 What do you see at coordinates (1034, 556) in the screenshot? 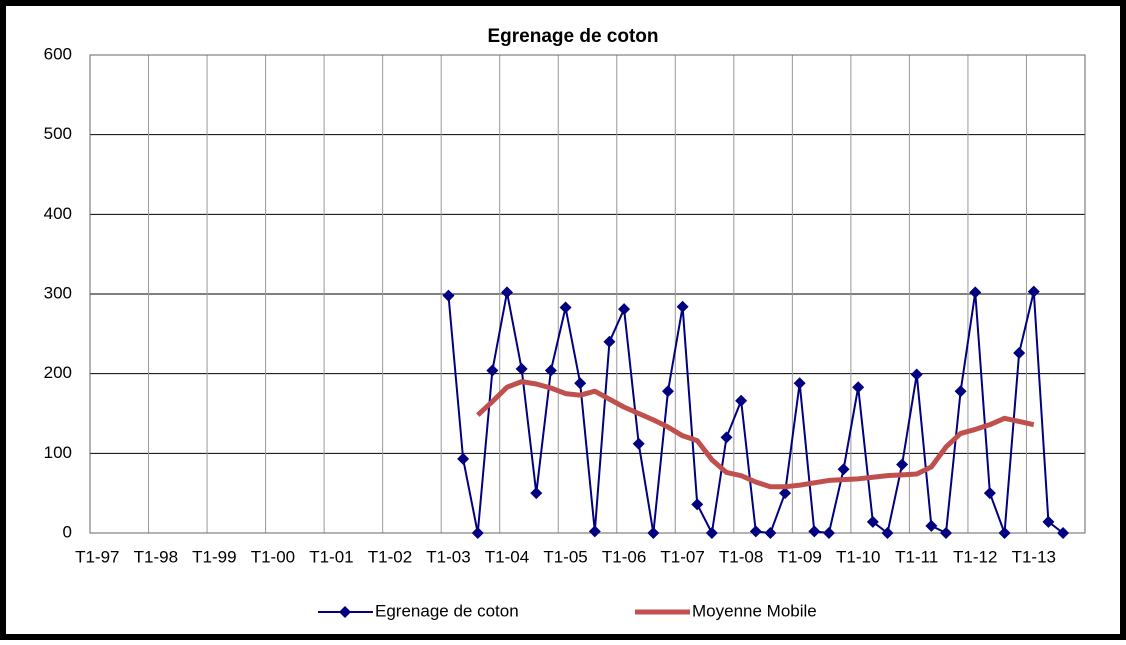
I see `x-tick-label: T1-13` at bounding box center [1034, 556].